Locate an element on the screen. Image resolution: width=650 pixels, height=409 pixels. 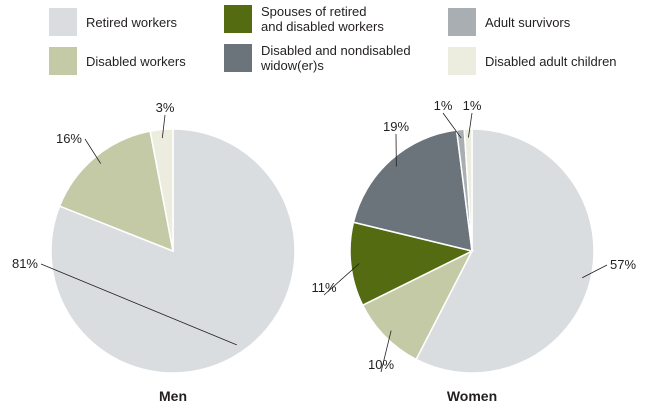
legend-swatch-disabled is located at coordinates (63, 61).